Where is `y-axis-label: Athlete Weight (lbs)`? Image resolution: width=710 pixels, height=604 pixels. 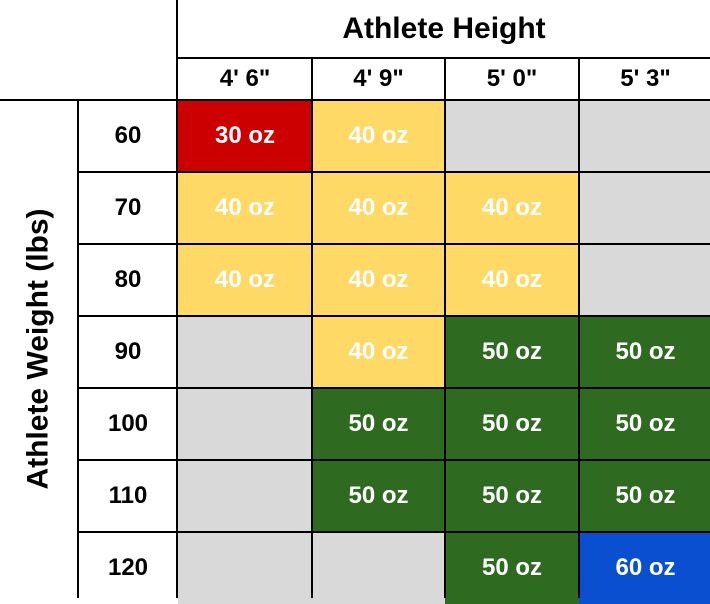
y-axis-label: Athlete Weight (lbs) is located at coordinates (39, 349).